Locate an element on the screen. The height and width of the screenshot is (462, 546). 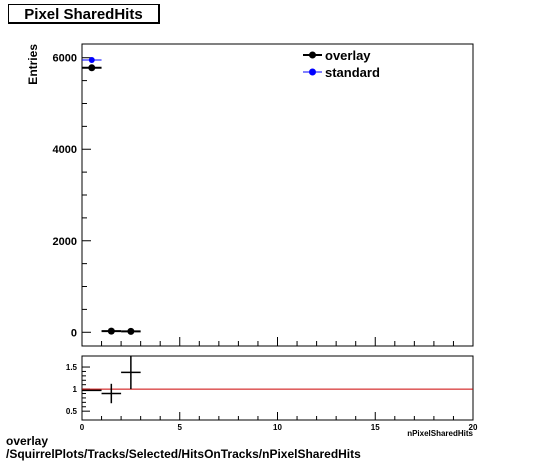
ratio-y-tick-label: 0.5 is located at coordinates (72, 411).